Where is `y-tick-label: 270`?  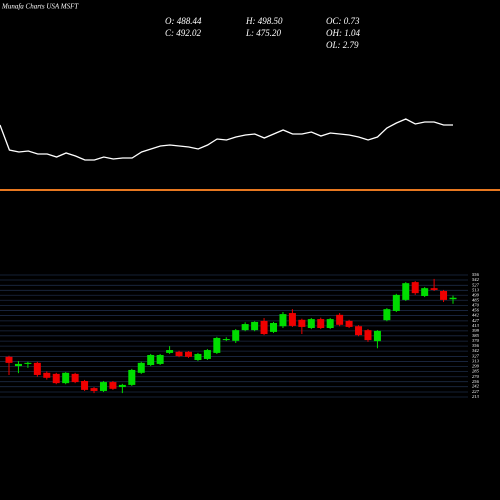 y-tick-label: 270 is located at coordinates (476, 376).